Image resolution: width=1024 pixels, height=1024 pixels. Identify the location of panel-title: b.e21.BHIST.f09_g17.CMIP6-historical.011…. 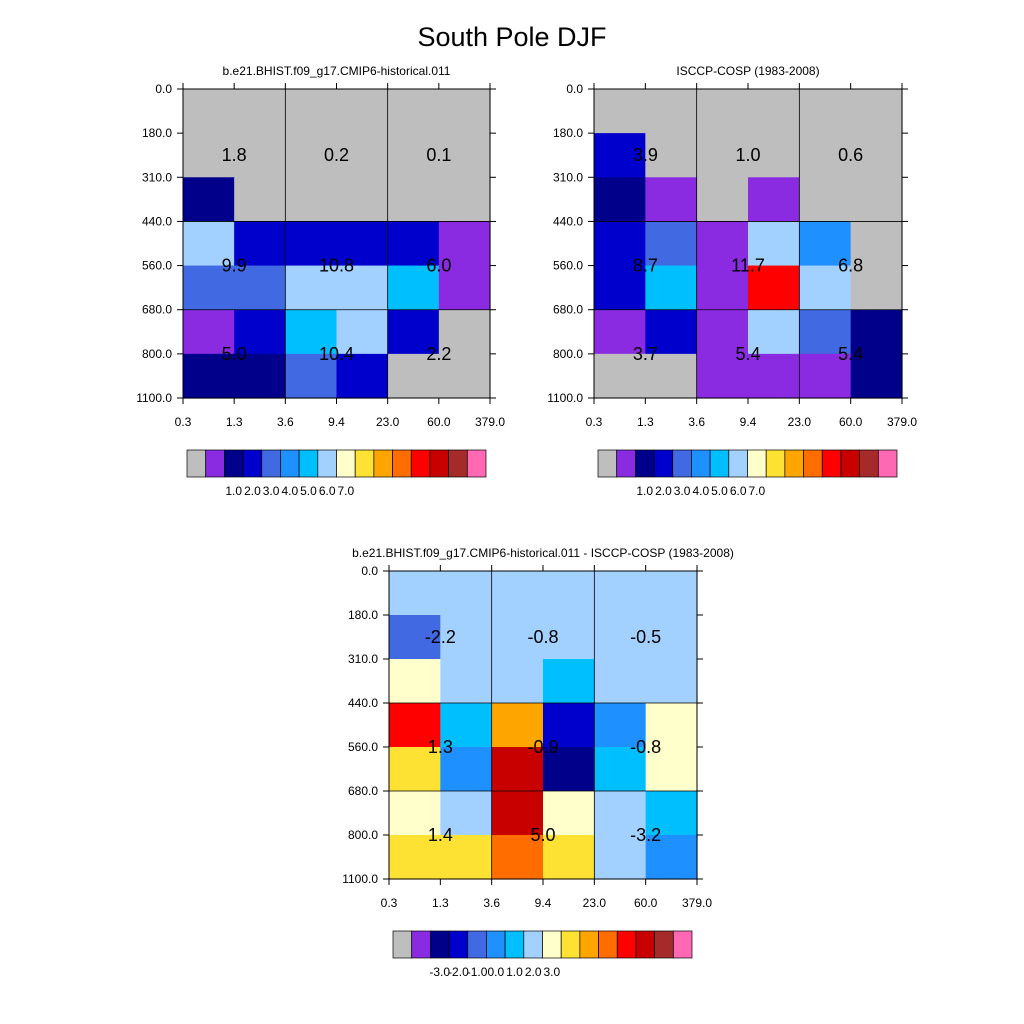
(543, 553).